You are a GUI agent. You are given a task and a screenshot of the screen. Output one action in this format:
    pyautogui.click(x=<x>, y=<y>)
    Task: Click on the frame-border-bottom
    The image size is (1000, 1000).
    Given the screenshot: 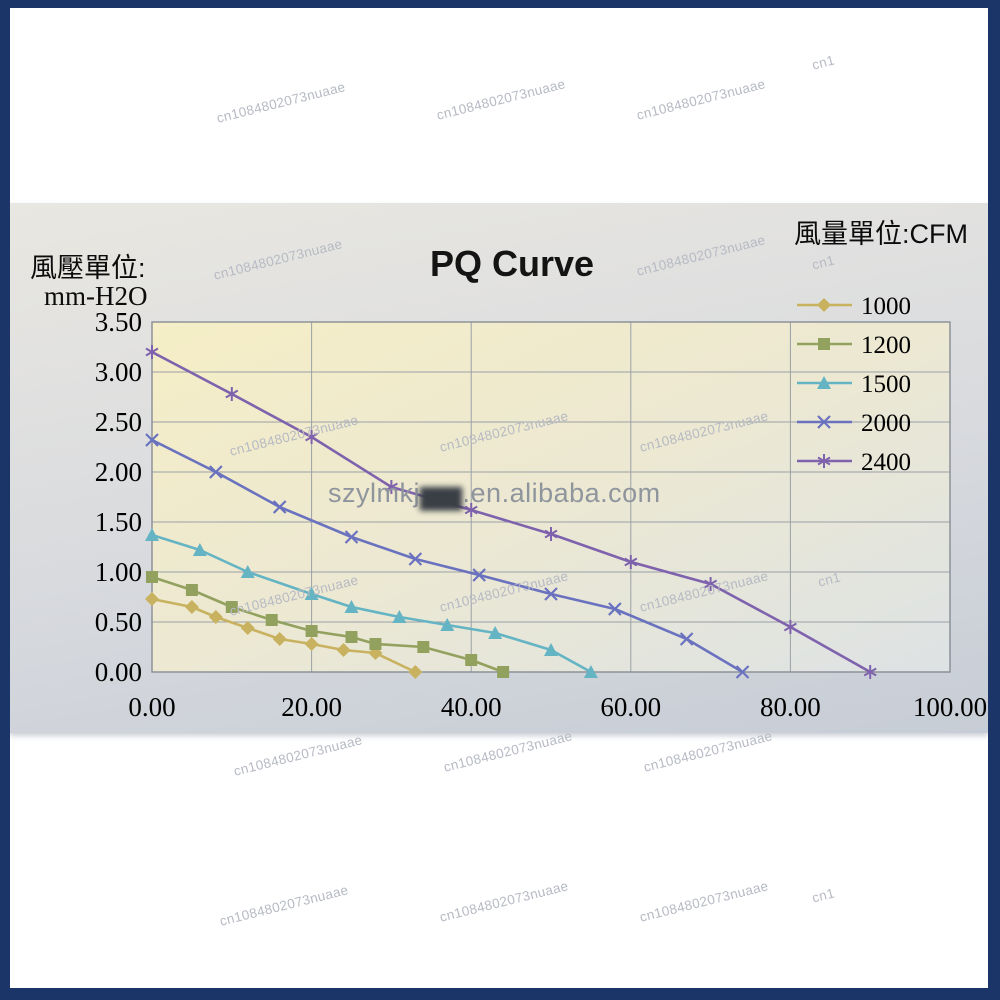 What is the action you would take?
    pyautogui.click(x=500, y=994)
    